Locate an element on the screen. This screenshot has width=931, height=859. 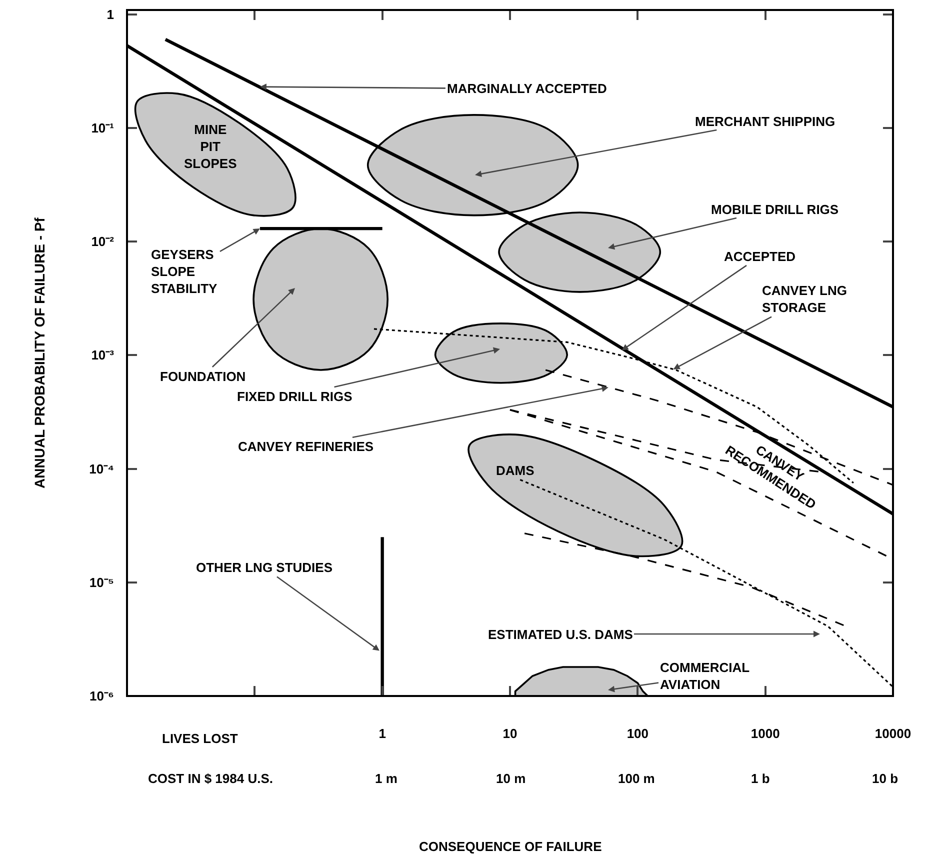
text: 10 b is located at coordinates (885, 778).